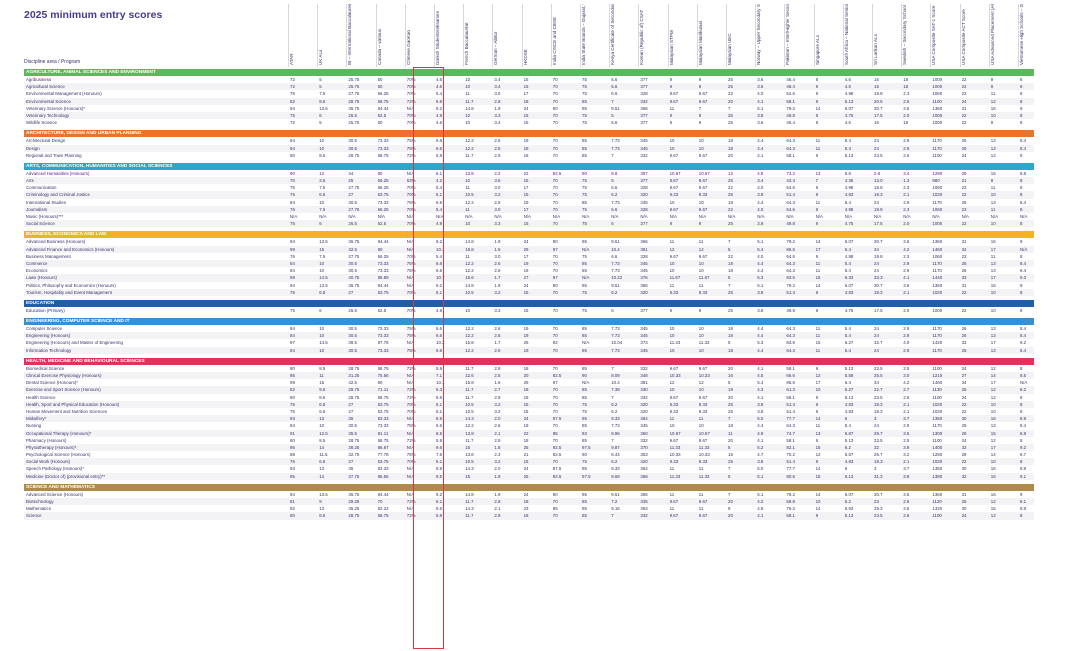 Image resolution: width=1080 pixels, height=651 pixels. What do you see at coordinates (906, 350) in the screenshot?
I see `score-cell: 2.9` at bounding box center [906, 350].